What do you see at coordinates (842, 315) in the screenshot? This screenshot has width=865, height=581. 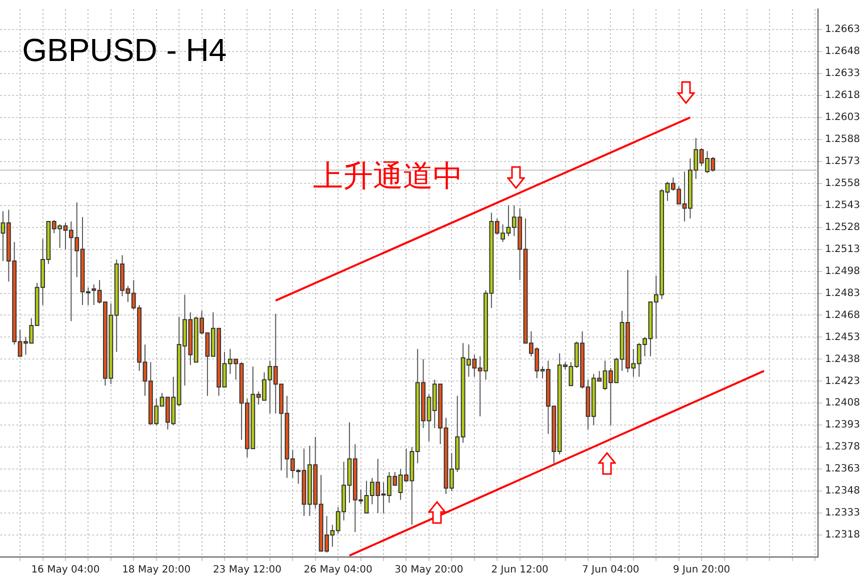 I see `y-tick-label: 1.2468` at bounding box center [842, 315].